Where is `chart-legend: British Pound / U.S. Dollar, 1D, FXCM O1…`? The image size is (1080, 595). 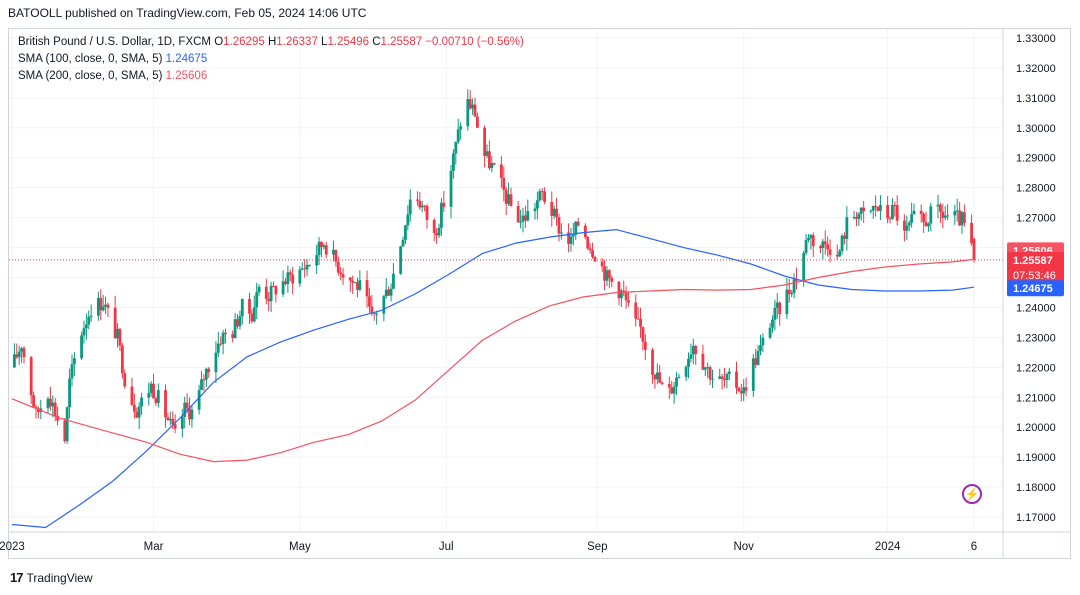
chart-legend: British Pound / U.S. Dollar, 1D, FXCM O1… is located at coordinates (271, 59).